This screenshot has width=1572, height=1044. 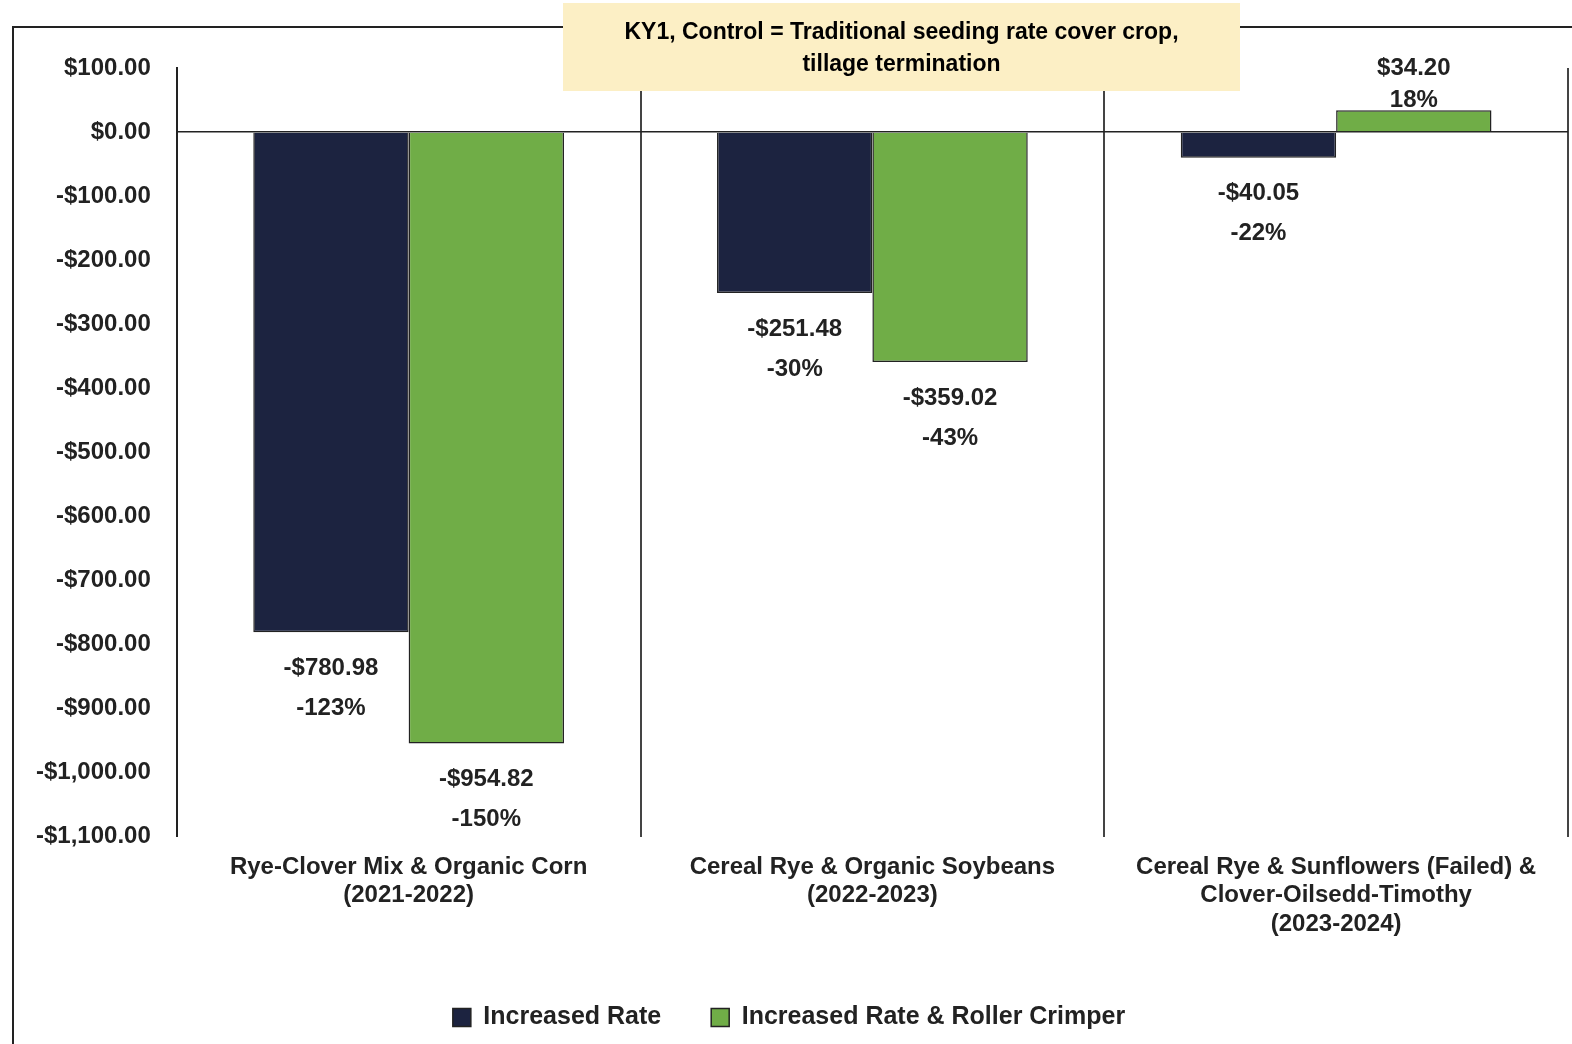 I want to click on data-label: -$954.82 -150%, so click(x=486, y=798).